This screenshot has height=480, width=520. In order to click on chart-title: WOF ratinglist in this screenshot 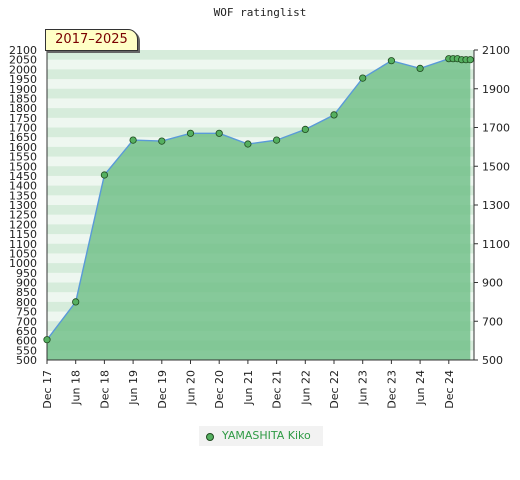, I will do `click(260, 12)`.